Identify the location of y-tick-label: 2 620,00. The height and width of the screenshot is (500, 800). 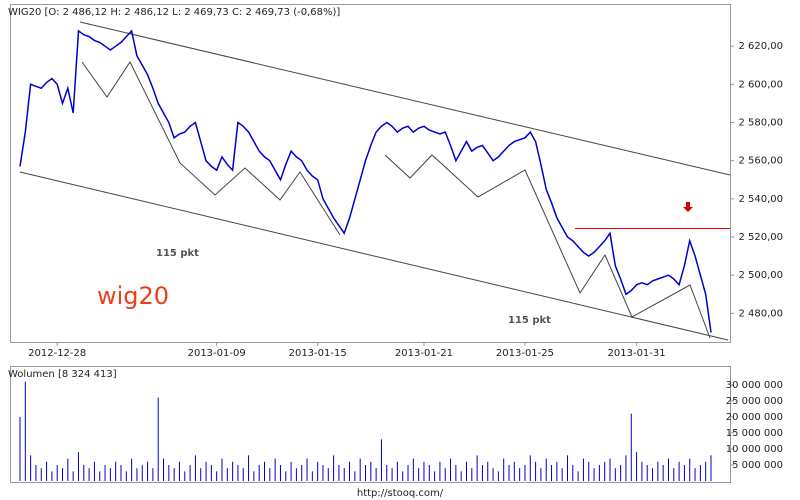
(760, 46).